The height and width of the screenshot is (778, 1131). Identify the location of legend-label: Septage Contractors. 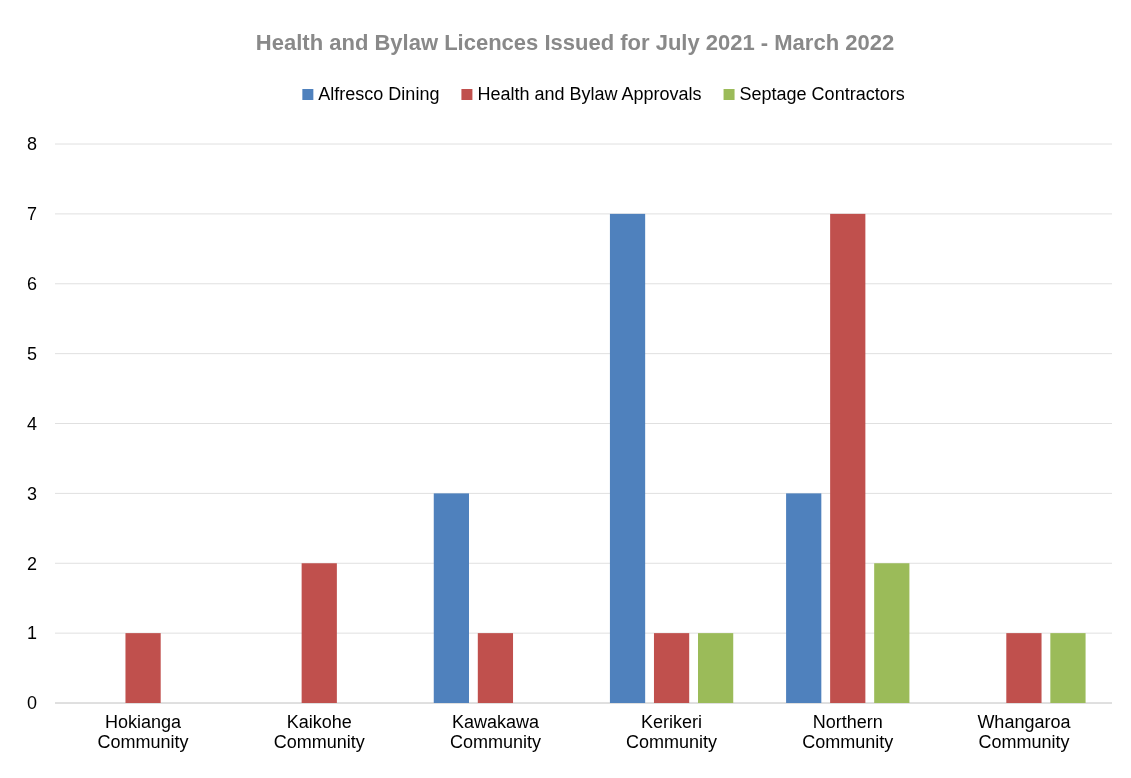
(822, 94).